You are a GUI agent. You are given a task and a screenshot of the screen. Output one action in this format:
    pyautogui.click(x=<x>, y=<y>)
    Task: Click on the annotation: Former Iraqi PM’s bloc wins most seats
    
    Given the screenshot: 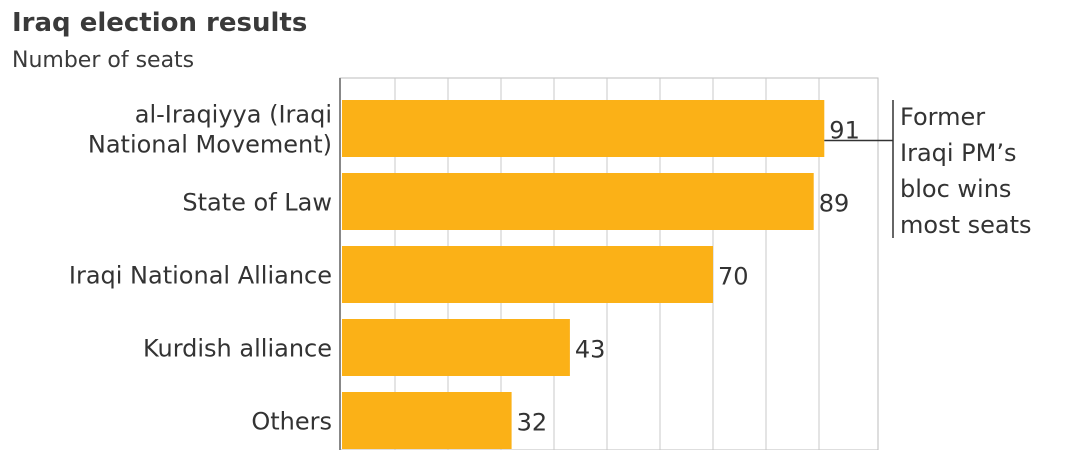 What is the action you would take?
    pyautogui.click(x=928, y=169)
    